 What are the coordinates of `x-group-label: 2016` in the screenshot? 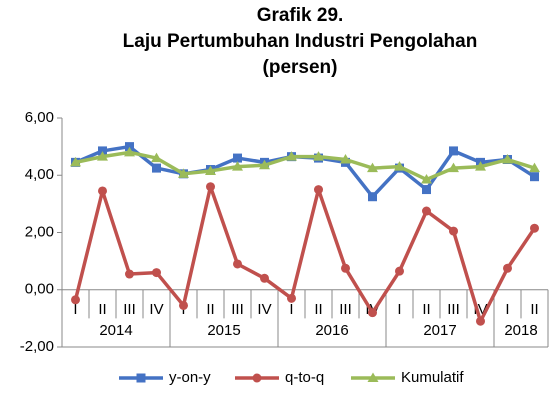 It's located at (331, 330).